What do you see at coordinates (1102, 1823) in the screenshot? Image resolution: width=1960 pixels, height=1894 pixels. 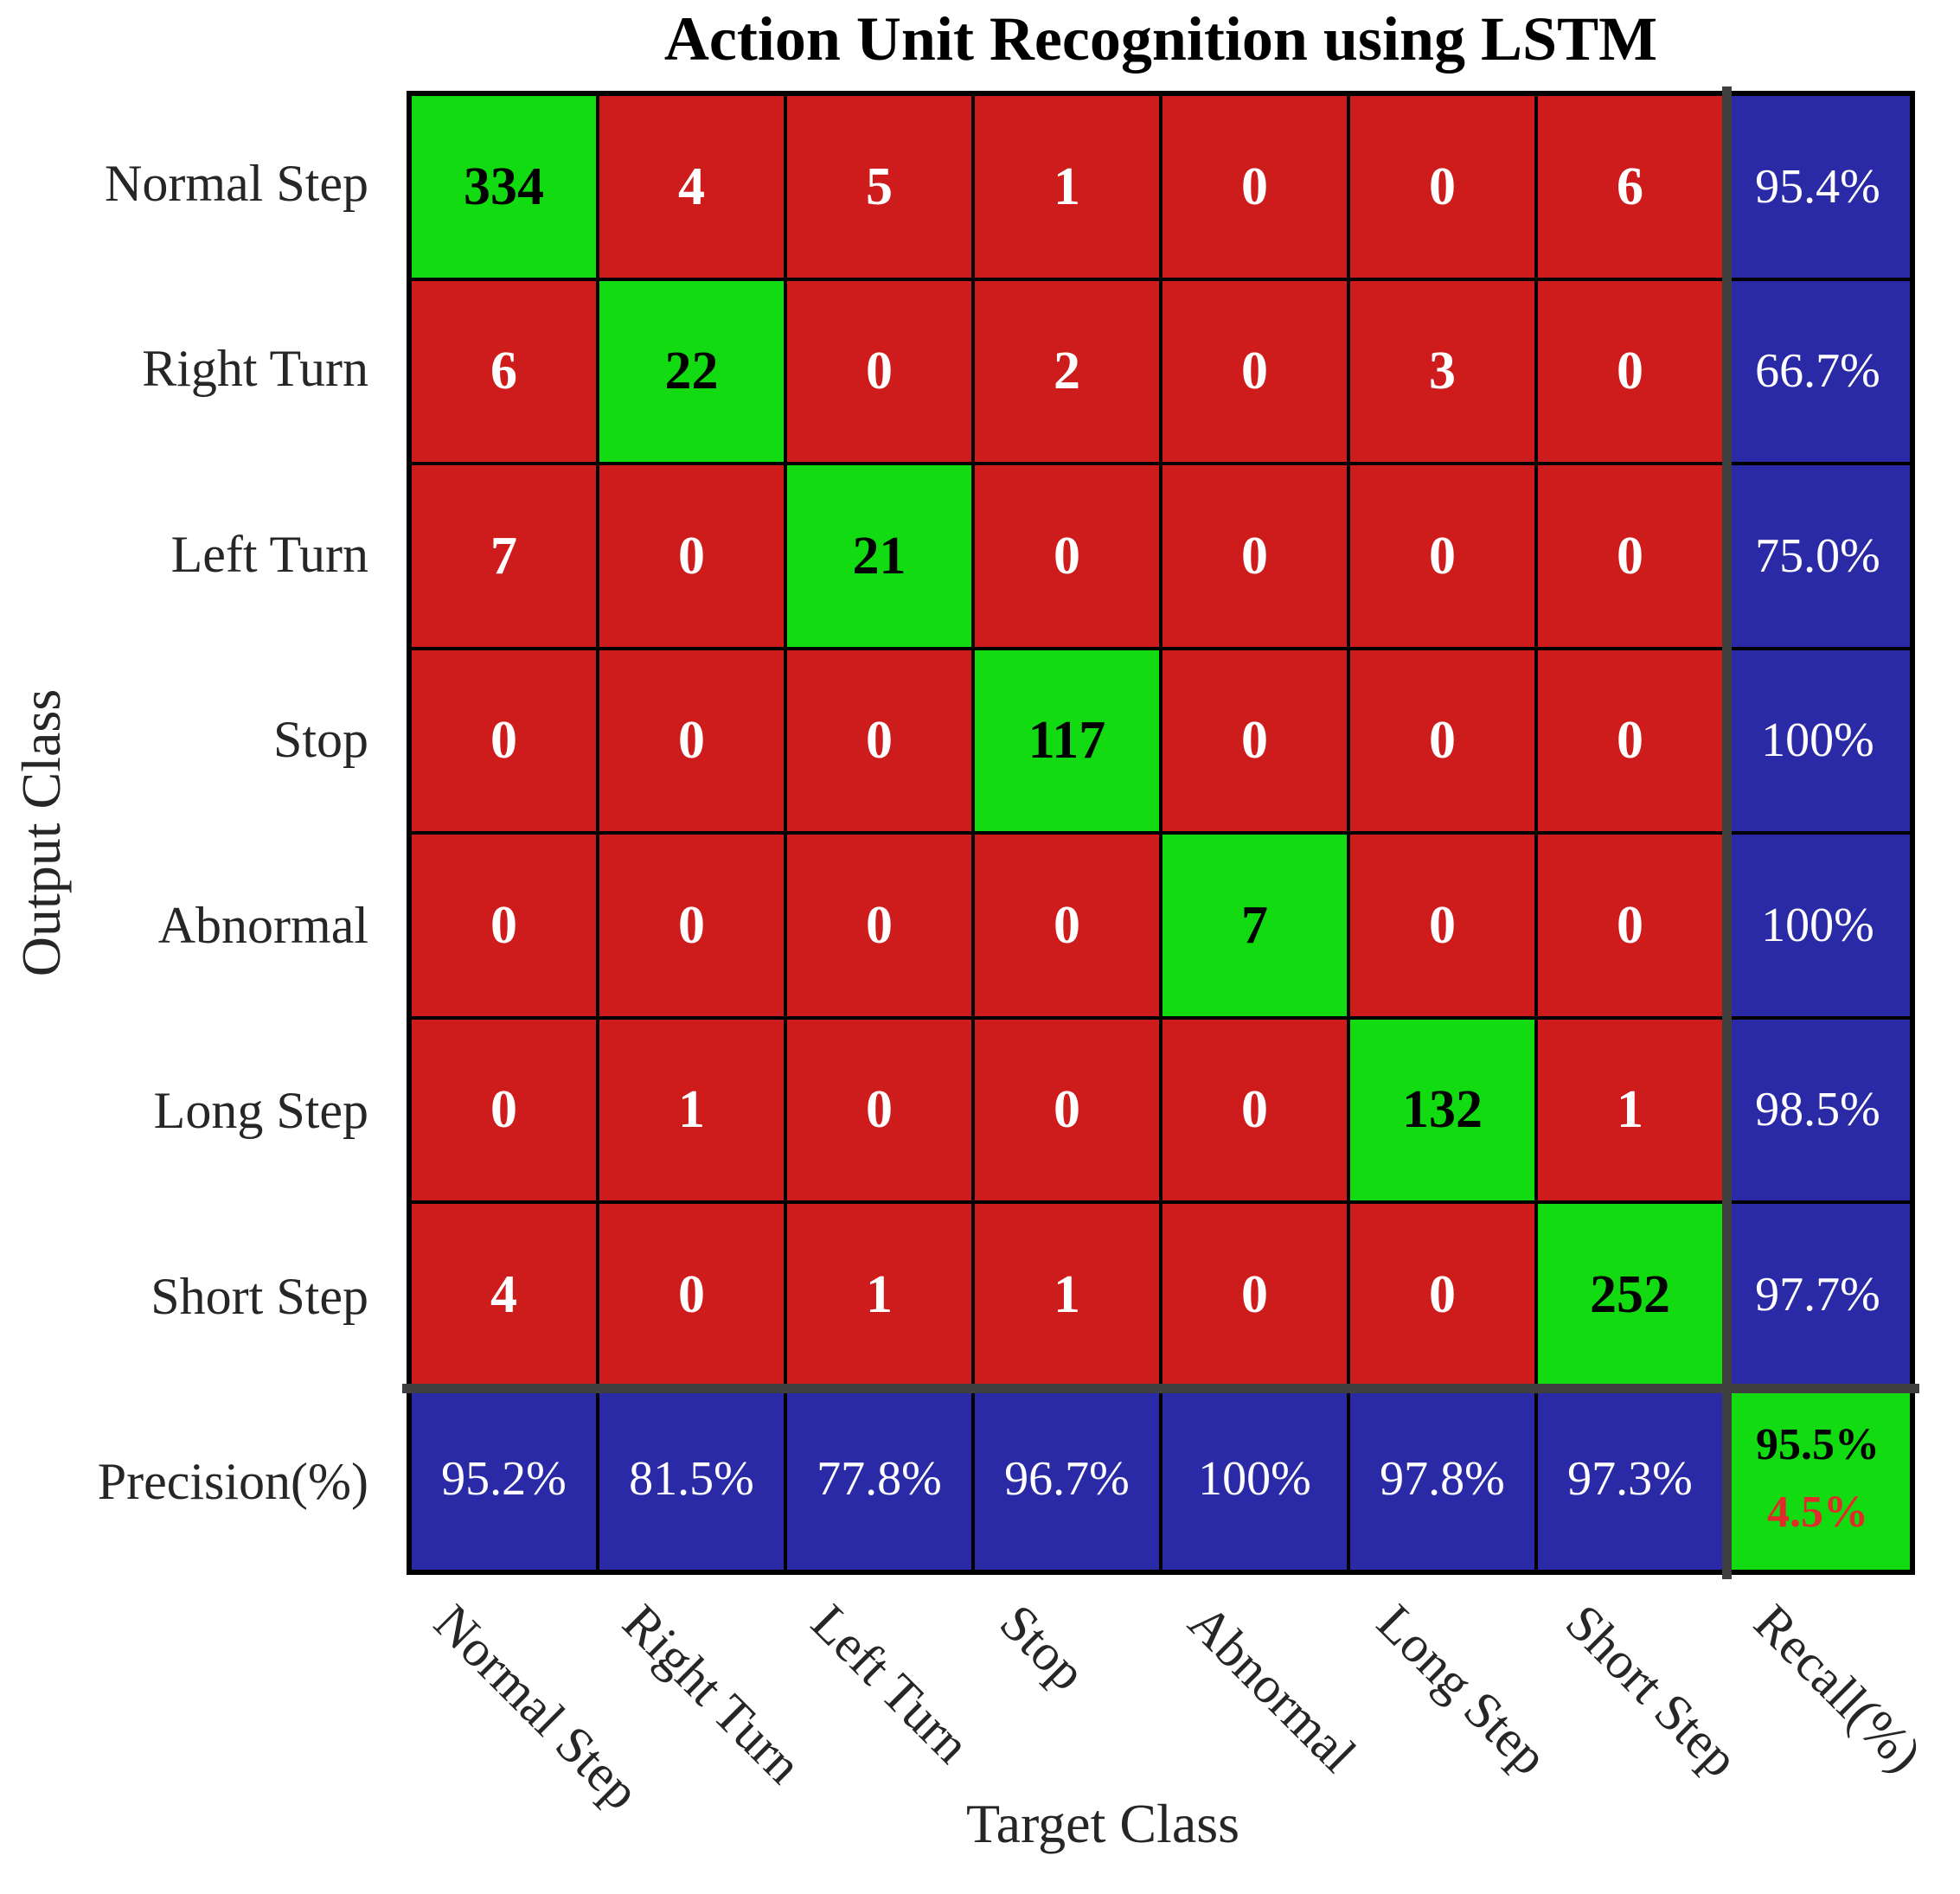 I see `x-axis-label: Target Class` at bounding box center [1102, 1823].